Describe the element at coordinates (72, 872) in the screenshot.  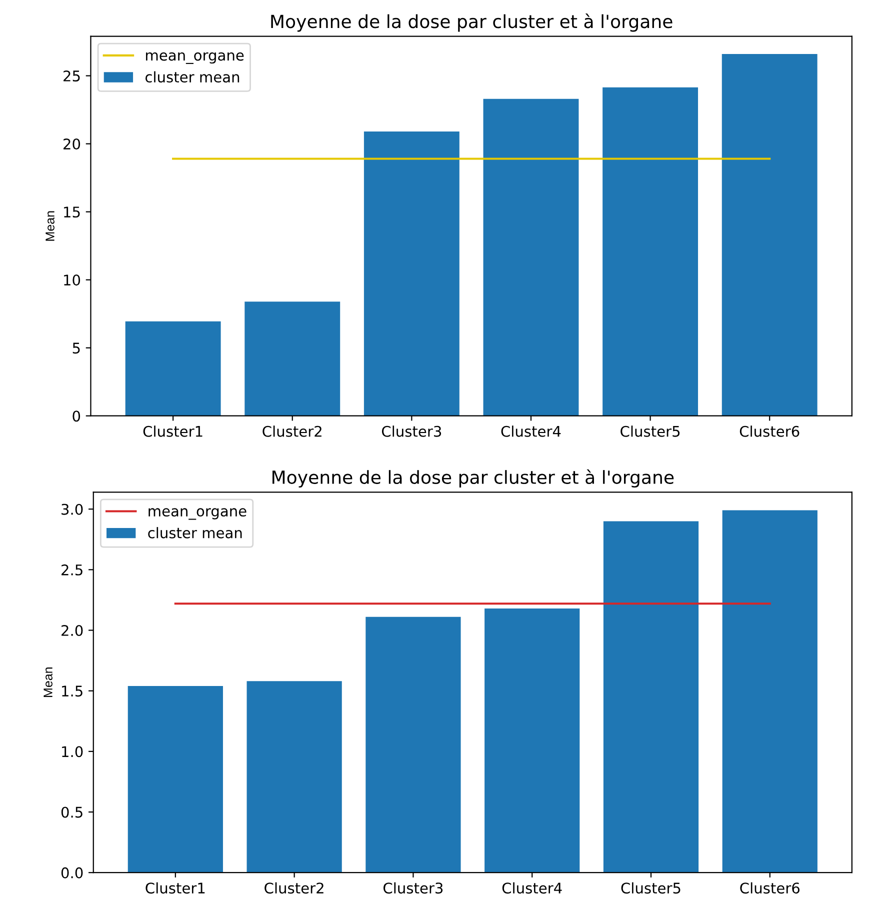
I see `y-tick-label: 0.0` at that location.